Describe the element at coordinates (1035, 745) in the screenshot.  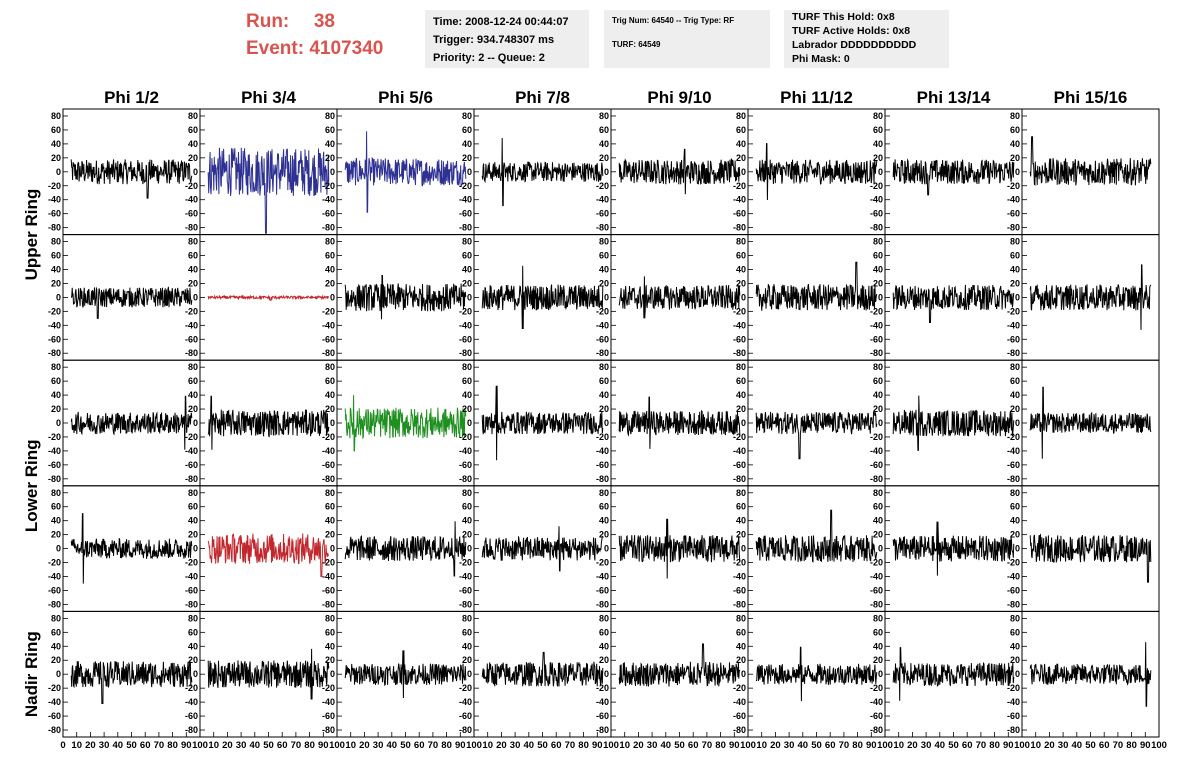
I see `x-tick-label: 10` at that location.